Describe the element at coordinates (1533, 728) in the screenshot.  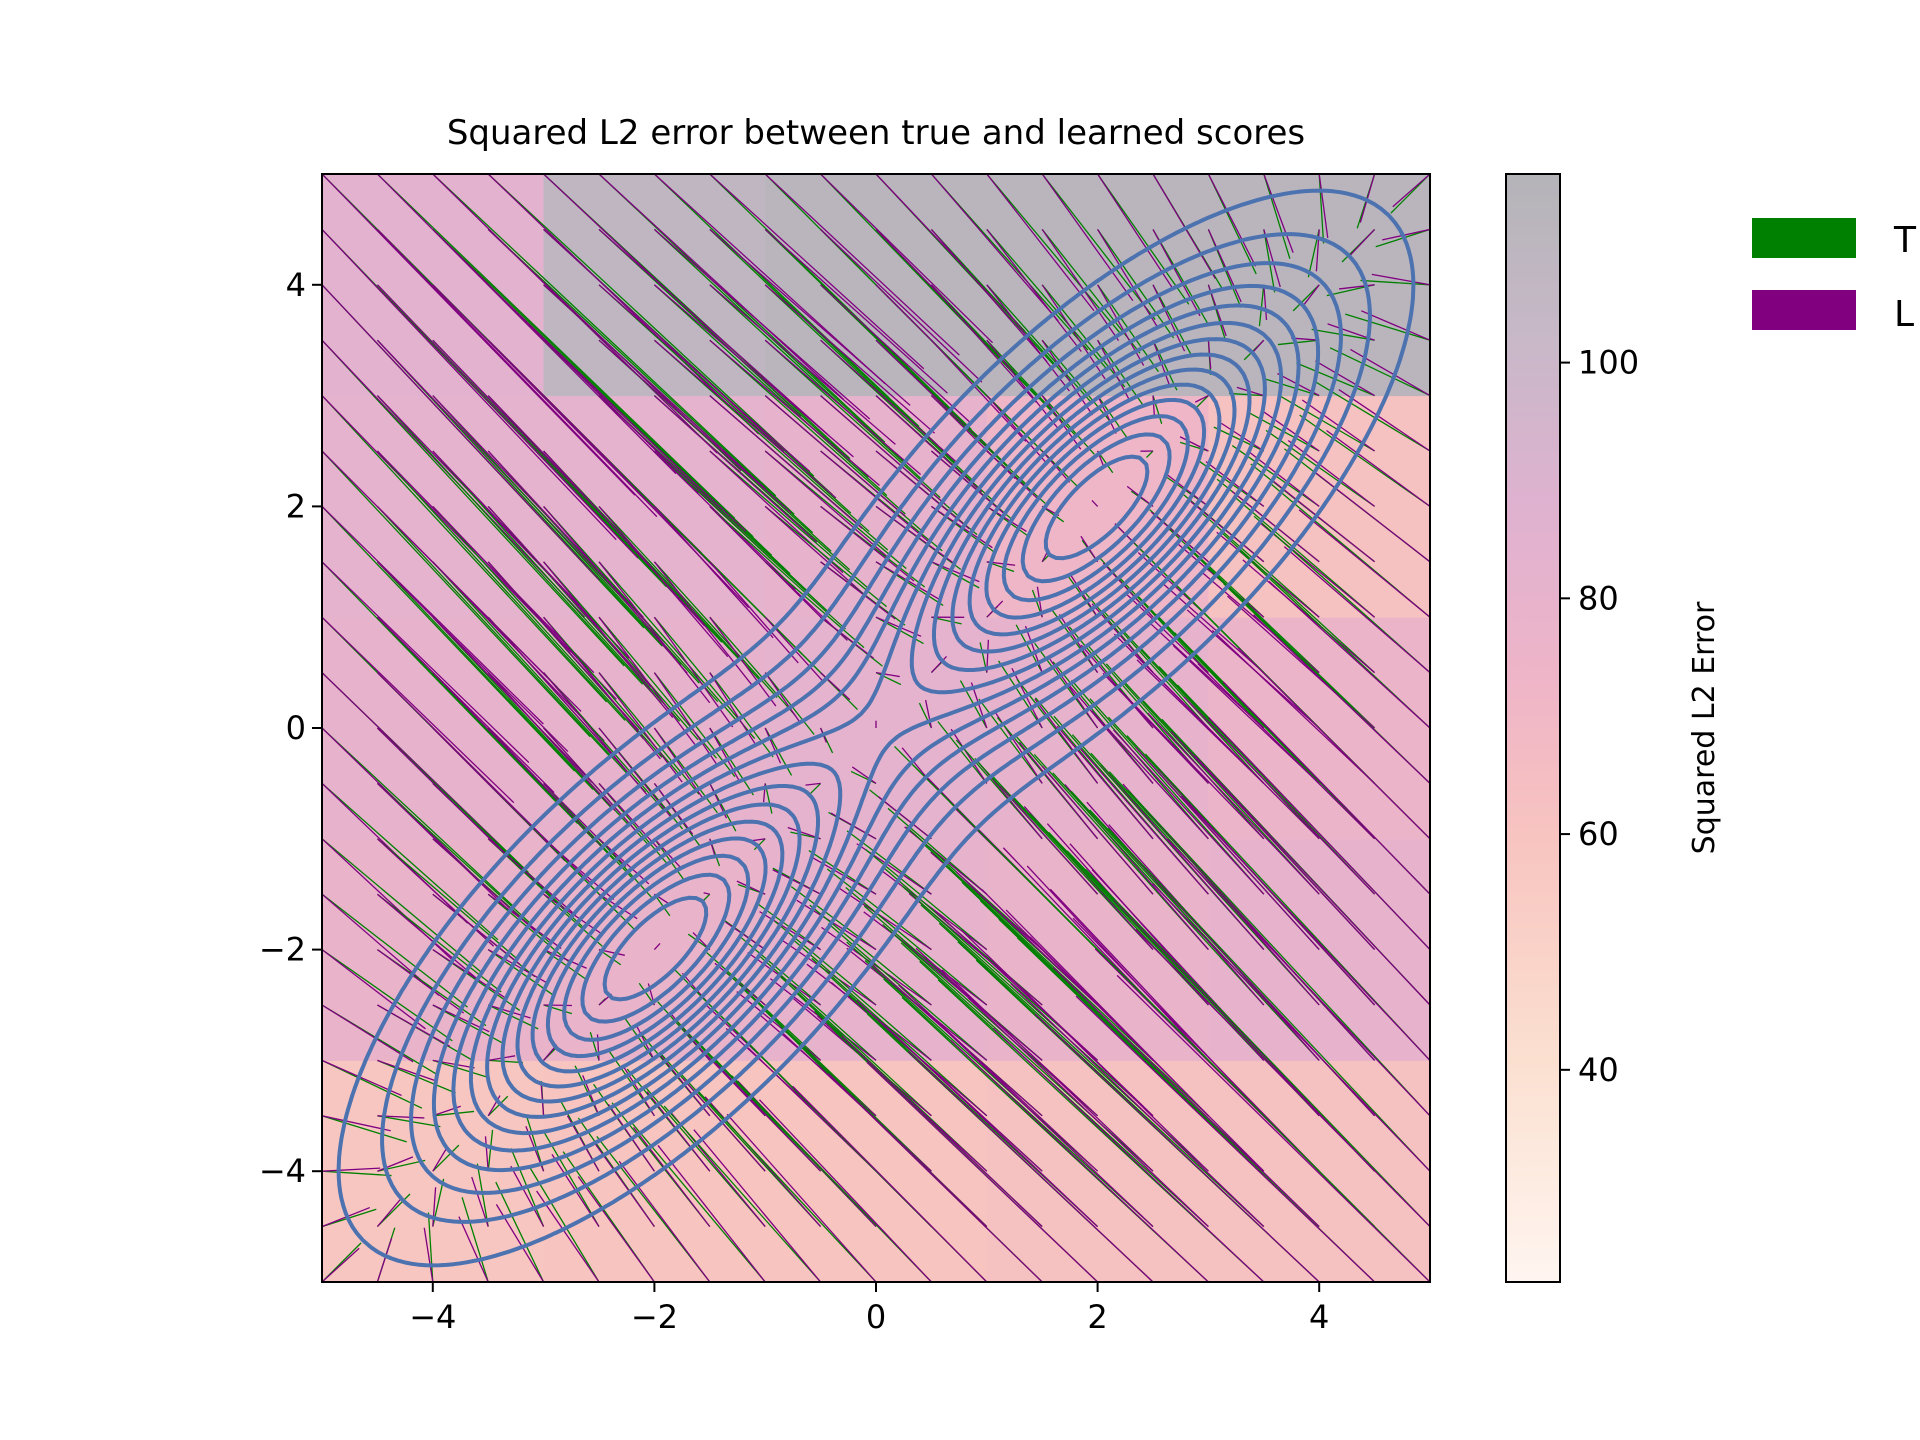
I see `colorbar` at that location.